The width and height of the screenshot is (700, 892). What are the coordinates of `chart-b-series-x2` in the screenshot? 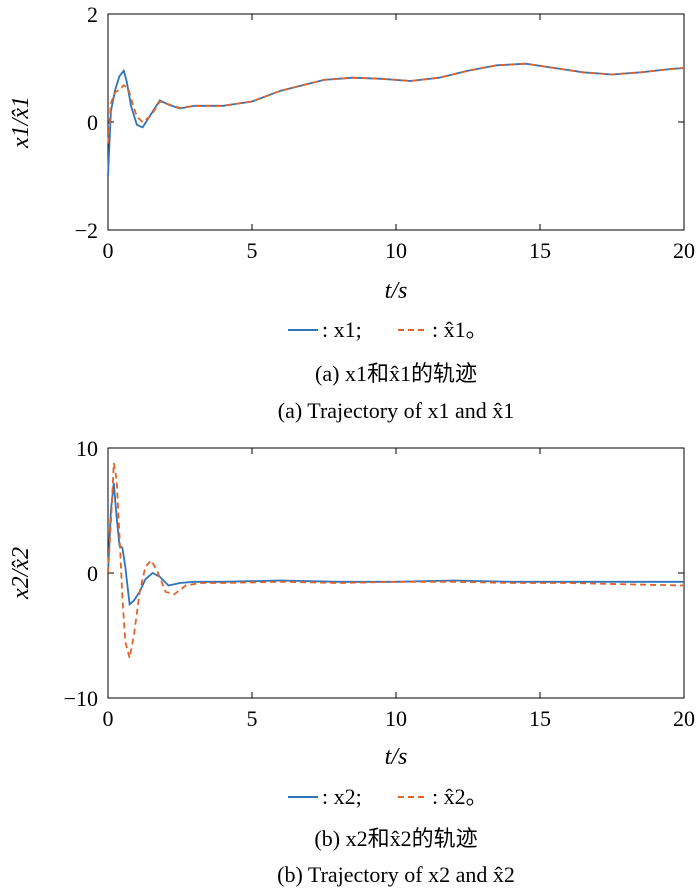 It's located at (395, 544).